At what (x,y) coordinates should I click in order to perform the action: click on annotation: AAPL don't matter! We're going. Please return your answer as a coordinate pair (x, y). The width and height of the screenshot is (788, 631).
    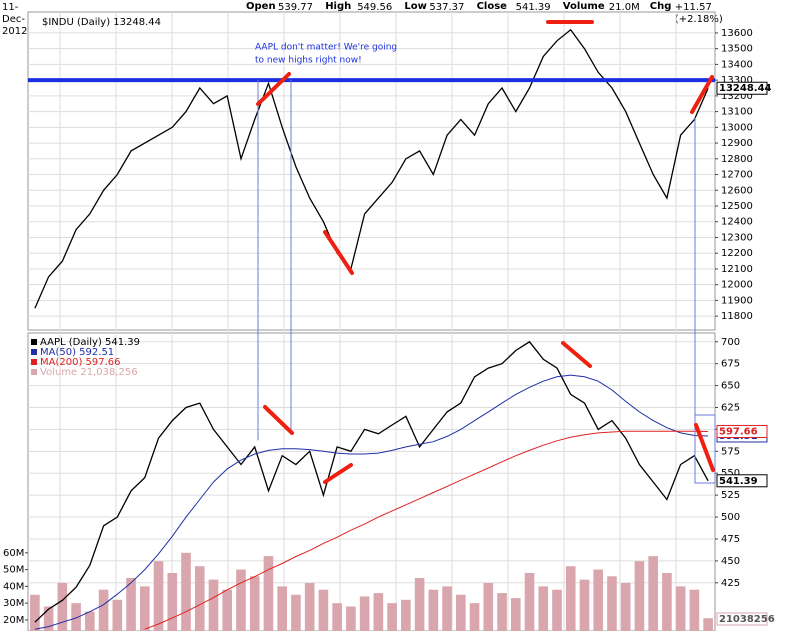
    Looking at the image, I should click on (326, 48).